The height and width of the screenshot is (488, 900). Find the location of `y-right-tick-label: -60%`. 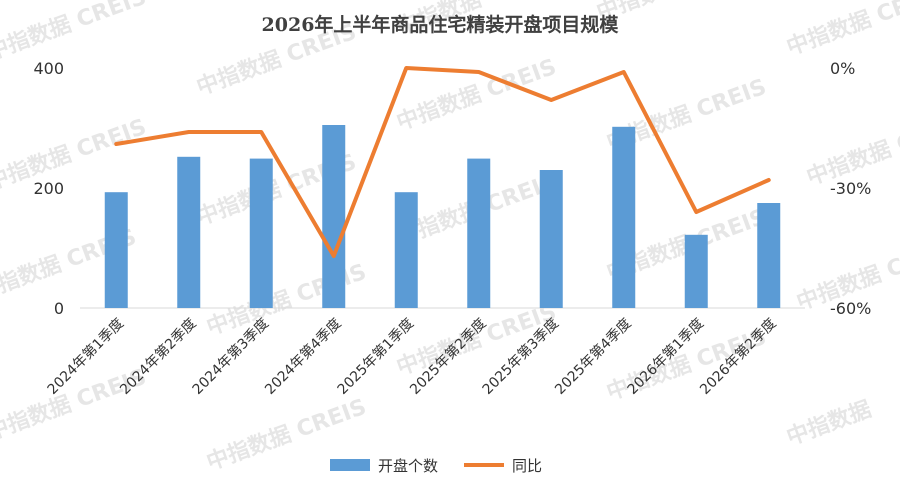

y-right-tick-label: -60% is located at coordinates (850, 308).